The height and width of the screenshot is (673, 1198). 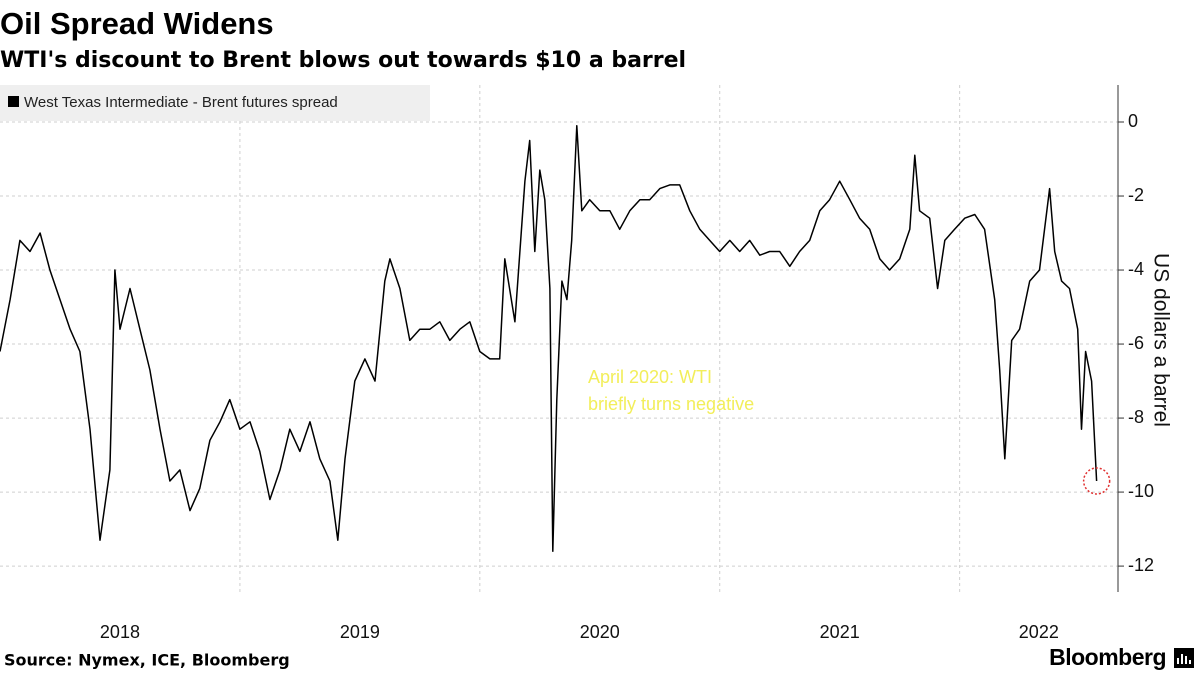 I want to click on y-tick-label: -8, so click(x=1136, y=417).